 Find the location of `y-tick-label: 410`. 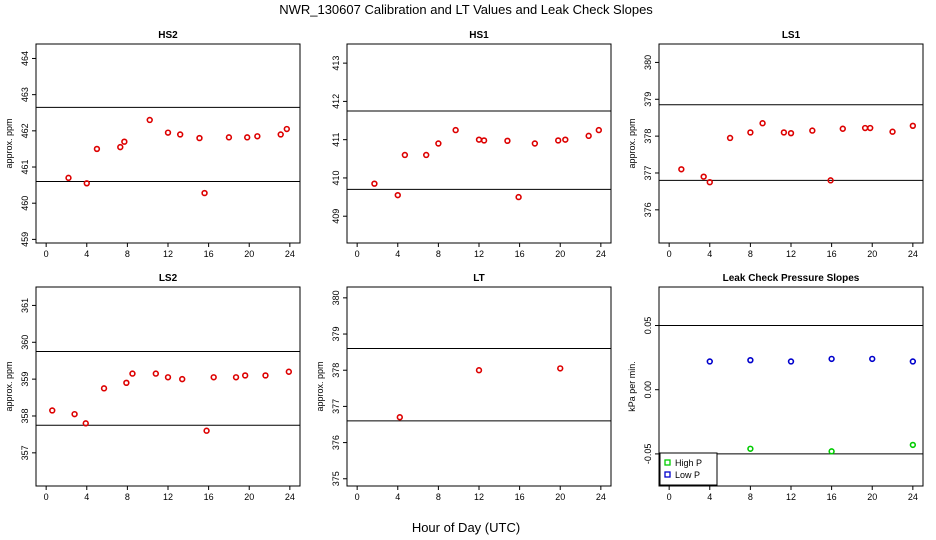

y-tick-label: 410 is located at coordinates (336, 177).